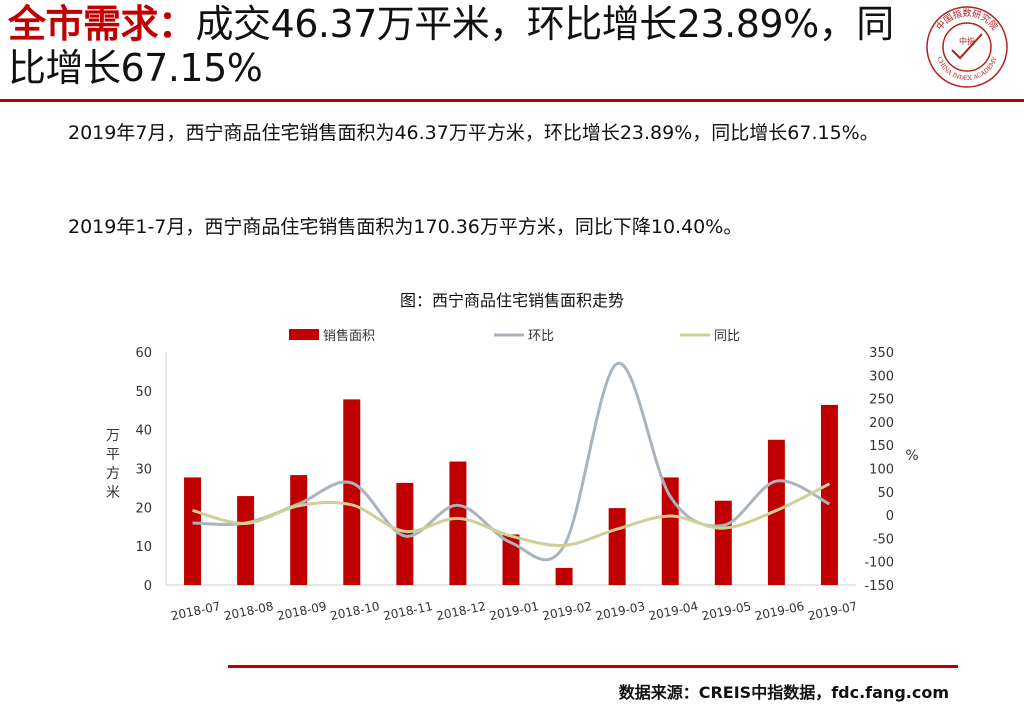  I want to click on left-tick-label: 50, so click(143, 392).